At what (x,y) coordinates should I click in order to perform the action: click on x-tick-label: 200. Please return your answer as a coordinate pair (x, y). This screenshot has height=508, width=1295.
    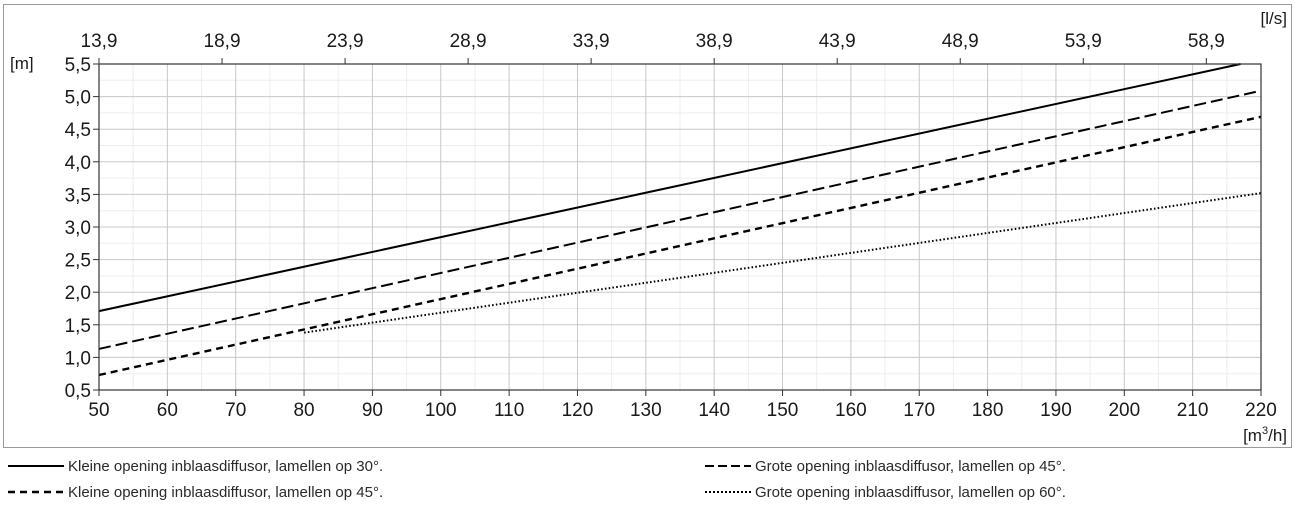
    Looking at the image, I should click on (1124, 410).